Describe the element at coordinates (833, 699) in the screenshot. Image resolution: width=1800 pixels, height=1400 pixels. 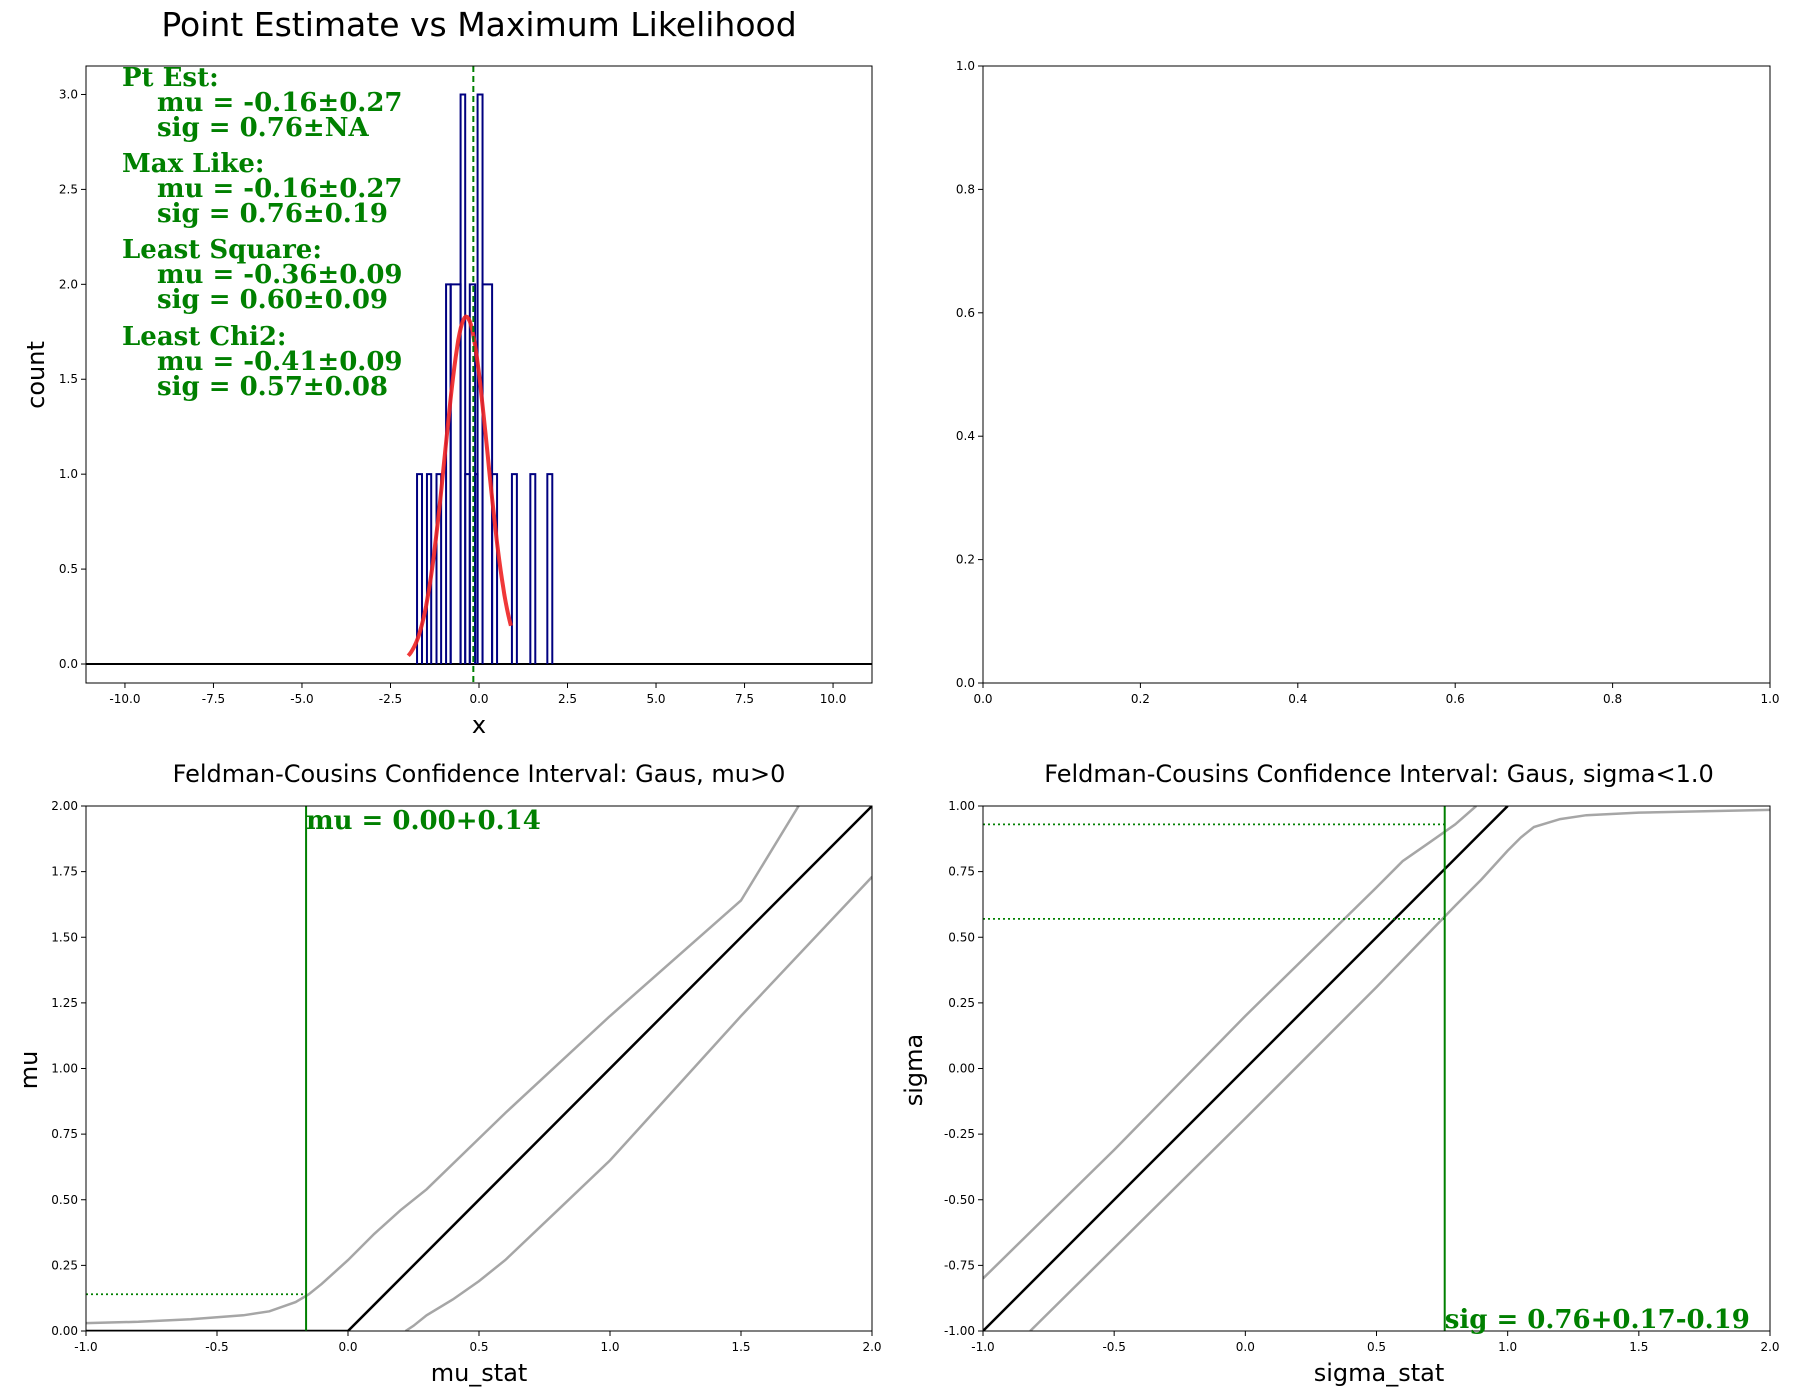
I see `hist-xtick-label: 10.0` at that location.